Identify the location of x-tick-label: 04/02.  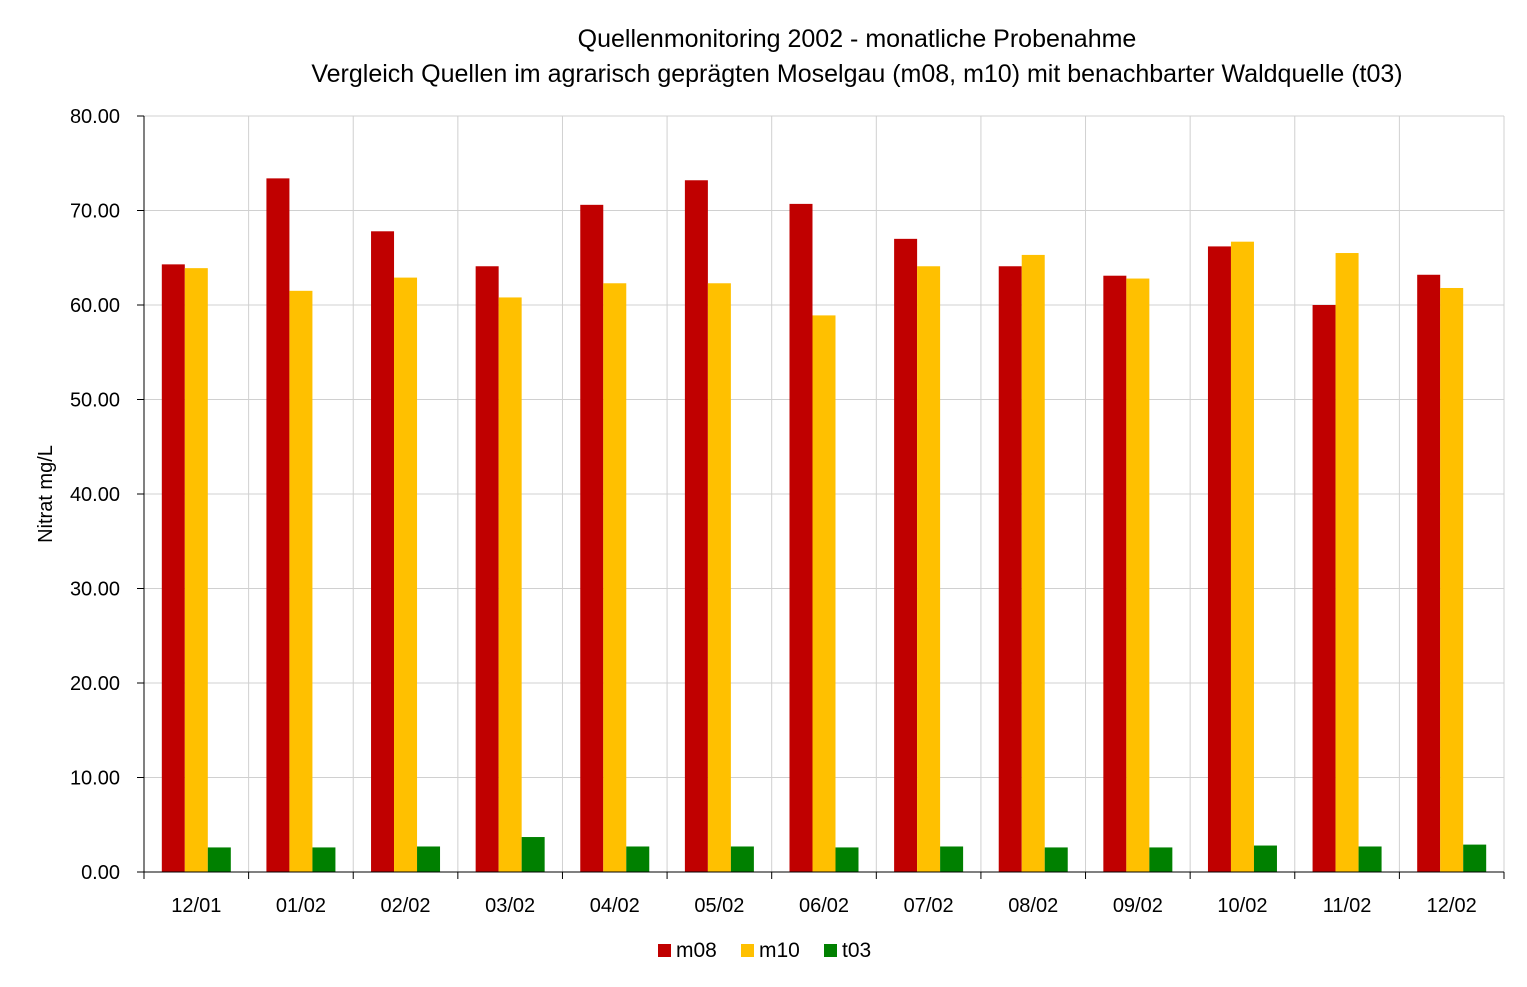
(615, 906).